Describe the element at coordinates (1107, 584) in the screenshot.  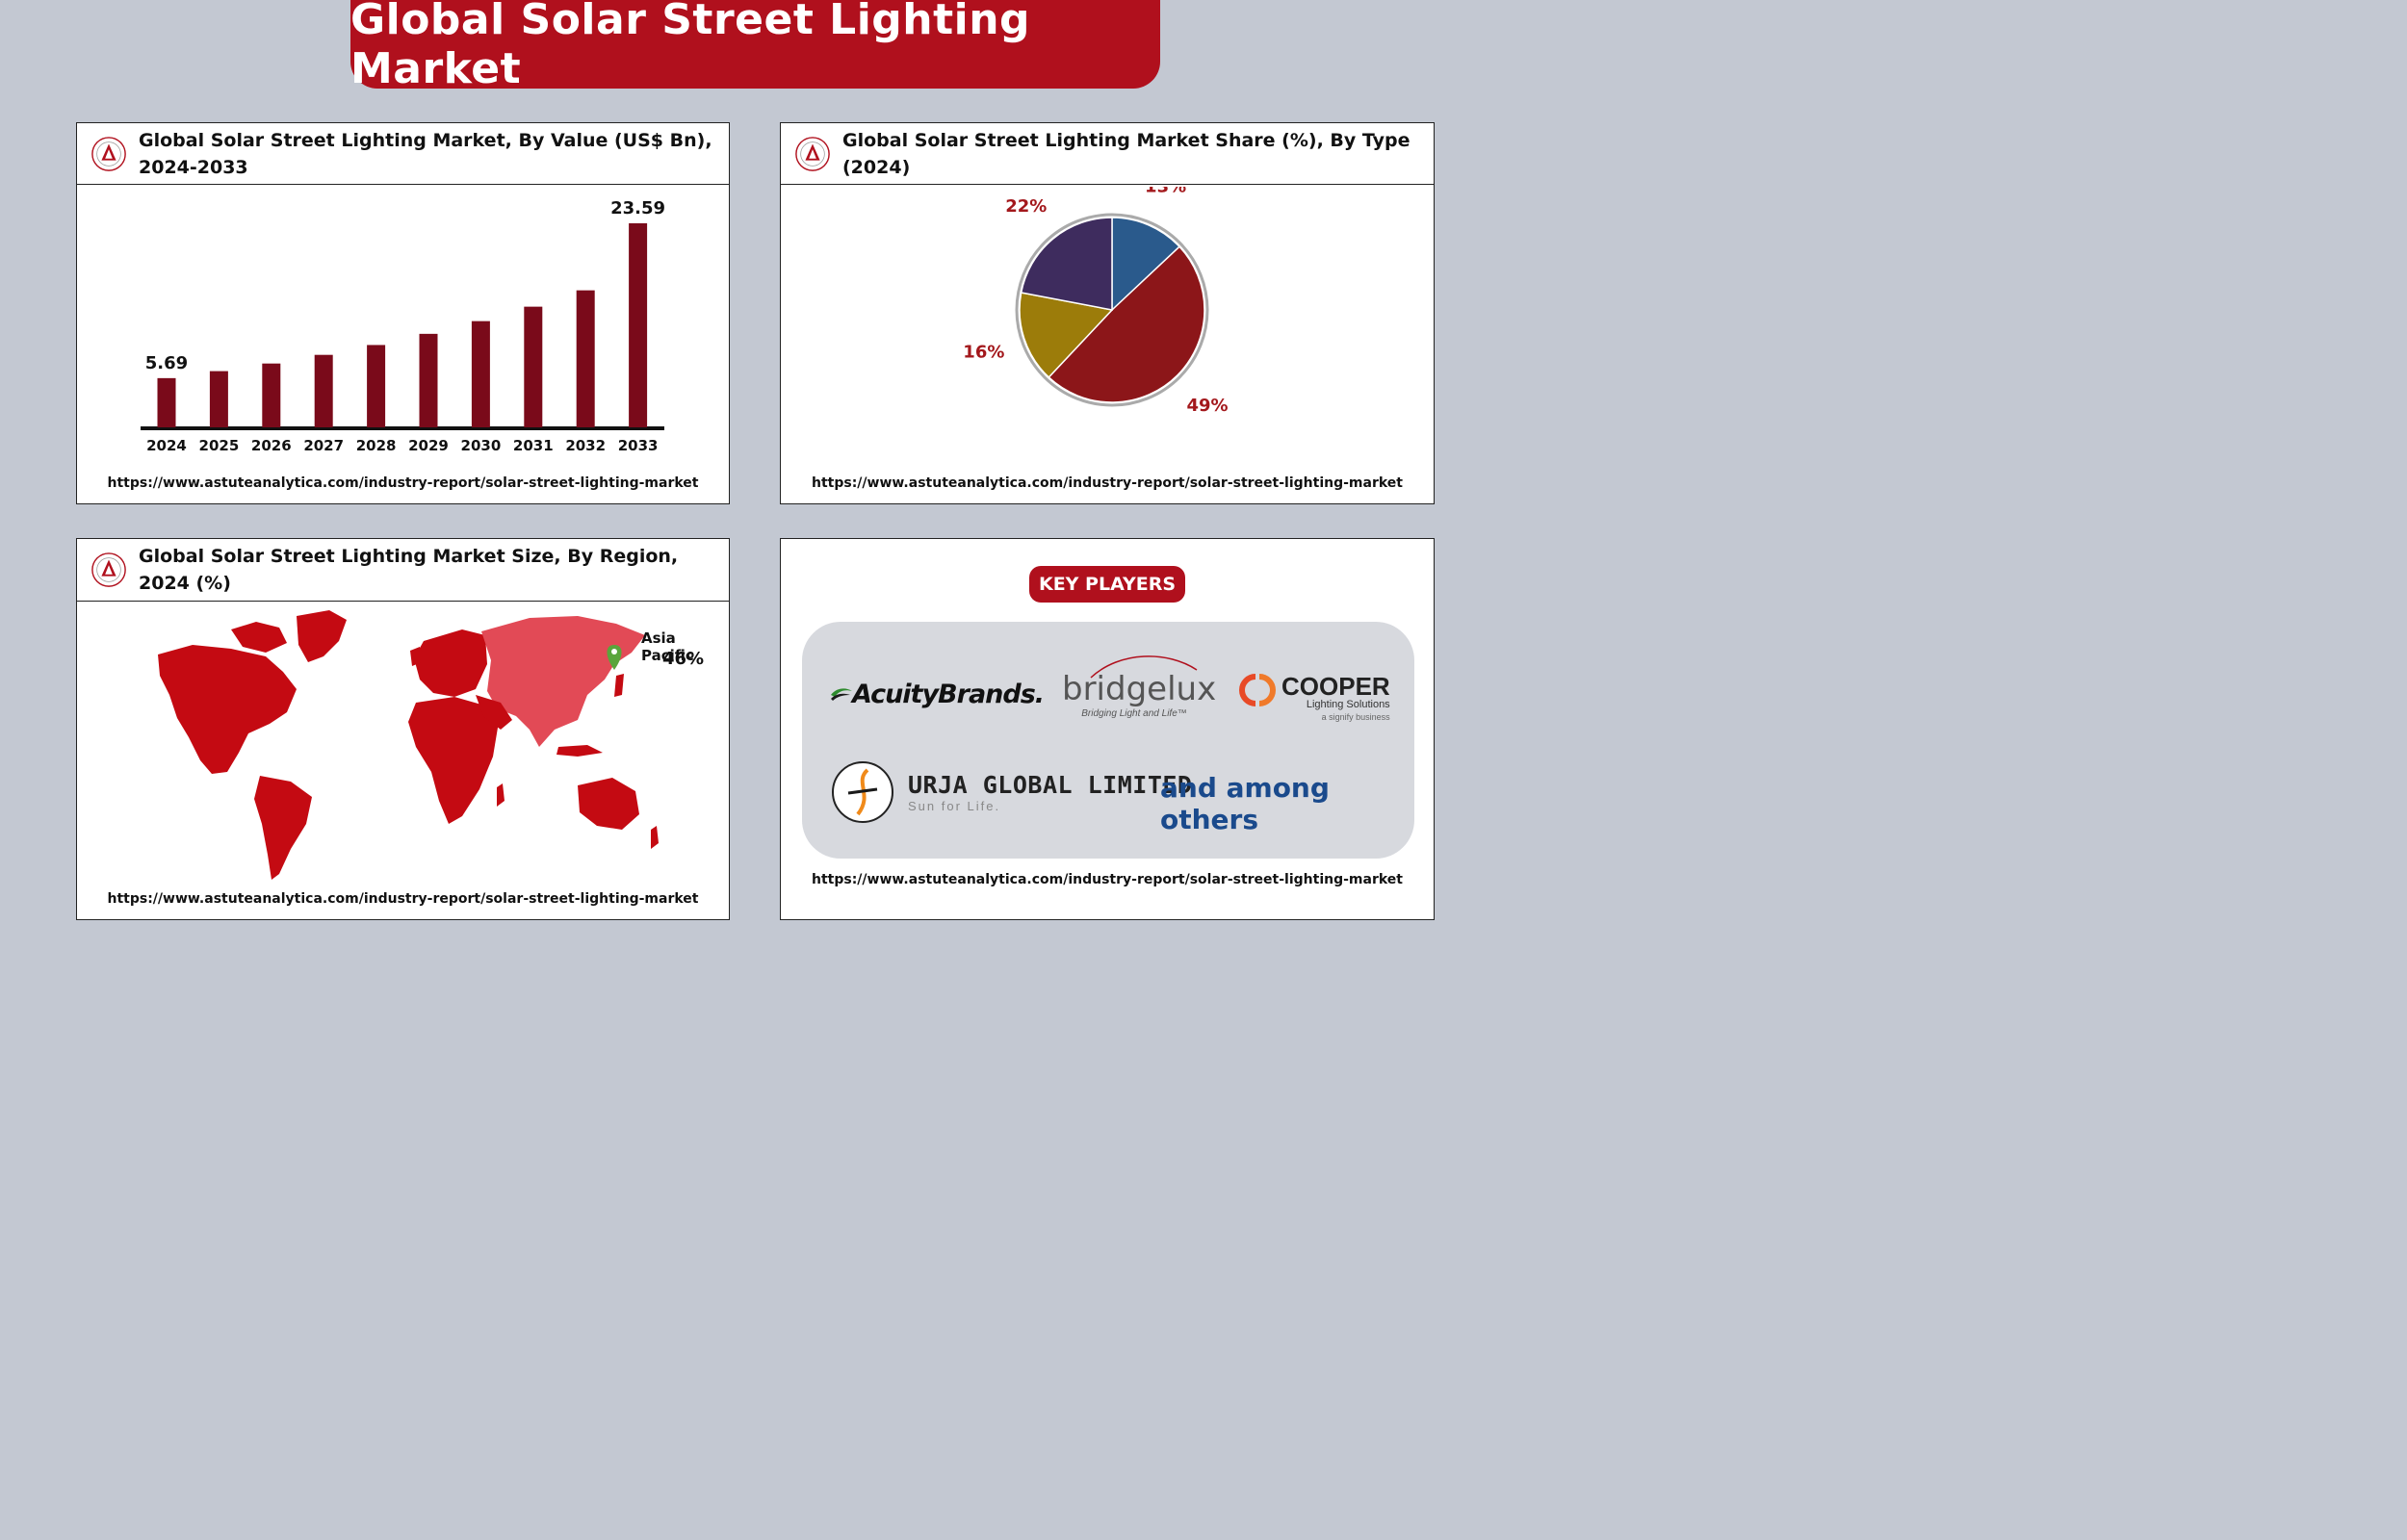
I see `key-players-heading: KEY PLAYERS` at that location.